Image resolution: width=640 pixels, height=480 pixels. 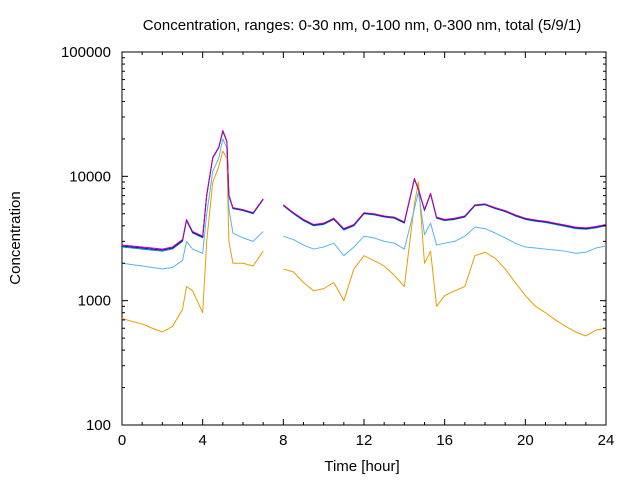 What do you see at coordinates (98, 425) in the screenshot?
I see `y-tick-label: 100` at bounding box center [98, 425].